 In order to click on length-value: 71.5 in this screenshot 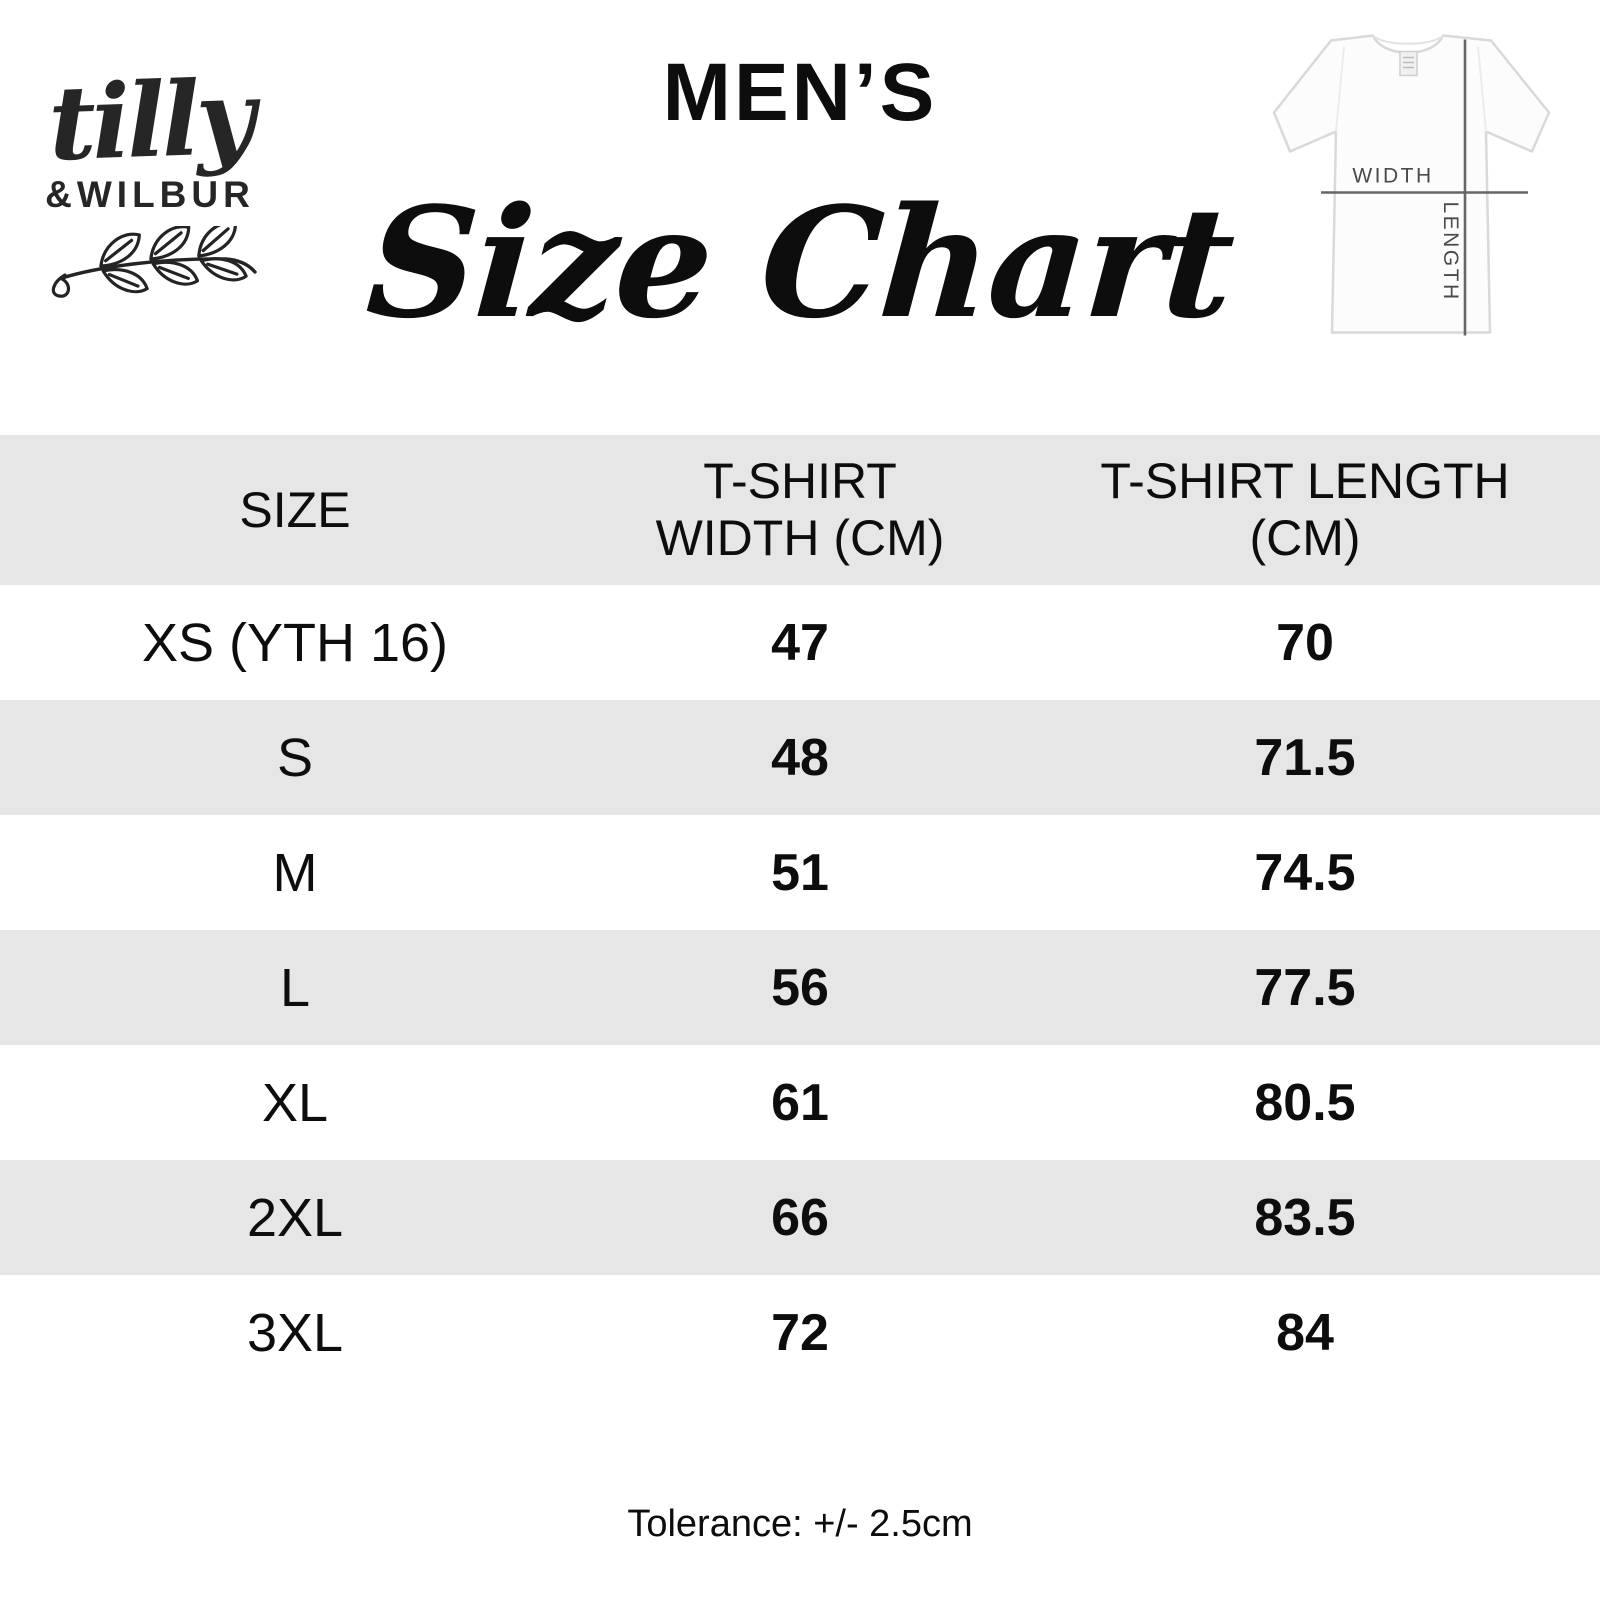, I will do `click(1305, 757)`.